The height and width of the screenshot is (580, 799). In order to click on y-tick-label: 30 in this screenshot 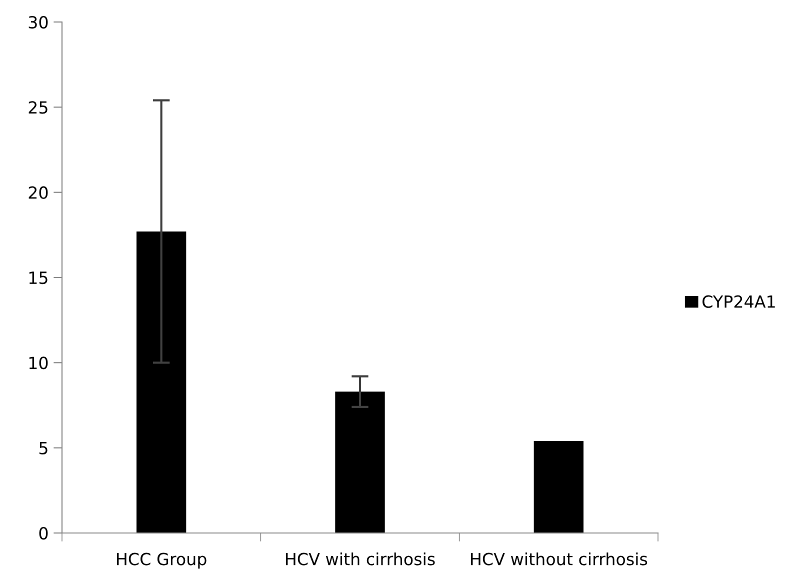, I will do `click(38, 22)`.